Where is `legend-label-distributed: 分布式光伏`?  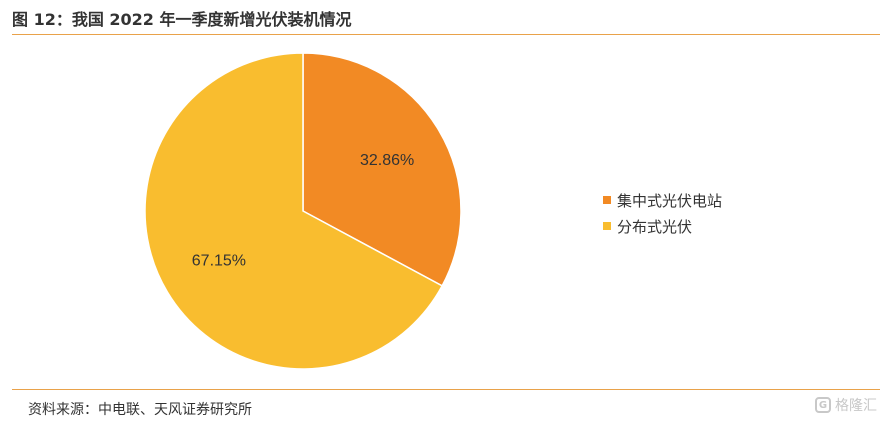 legend-label-distributed: 分布式光伏 is located at coordinates (655, 226).